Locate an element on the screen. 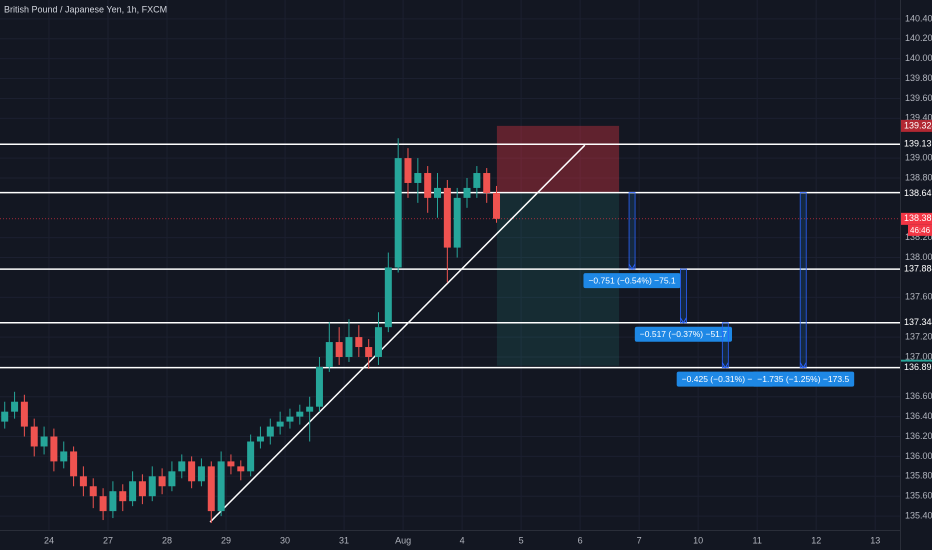 The height and width of the screenshot is (550, 932). price-label: 138.389 is located at coordinates (918, 218).